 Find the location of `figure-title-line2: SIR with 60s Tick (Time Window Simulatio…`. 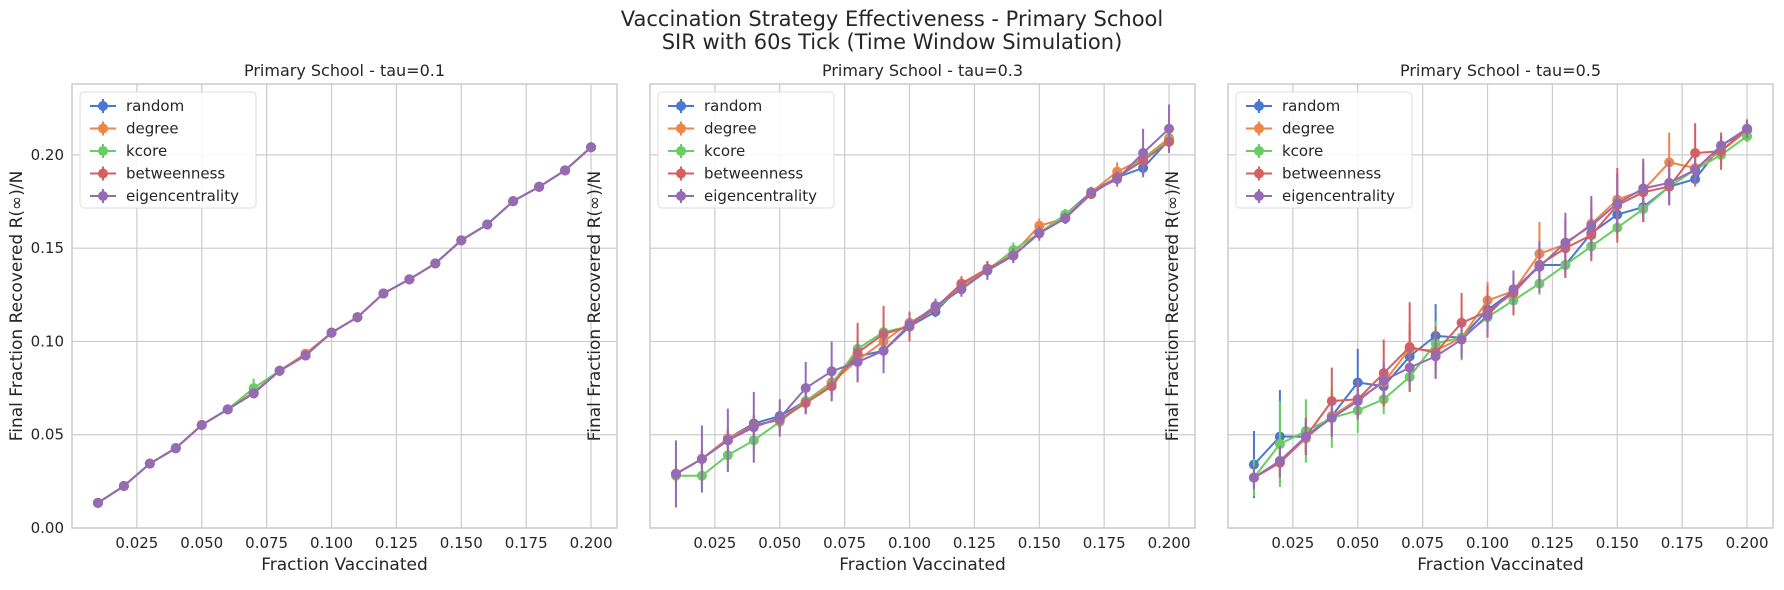

figure-title-line2: SIR with 60s Tick (Time Window Simulatio… is located at coordinates (892, 42).